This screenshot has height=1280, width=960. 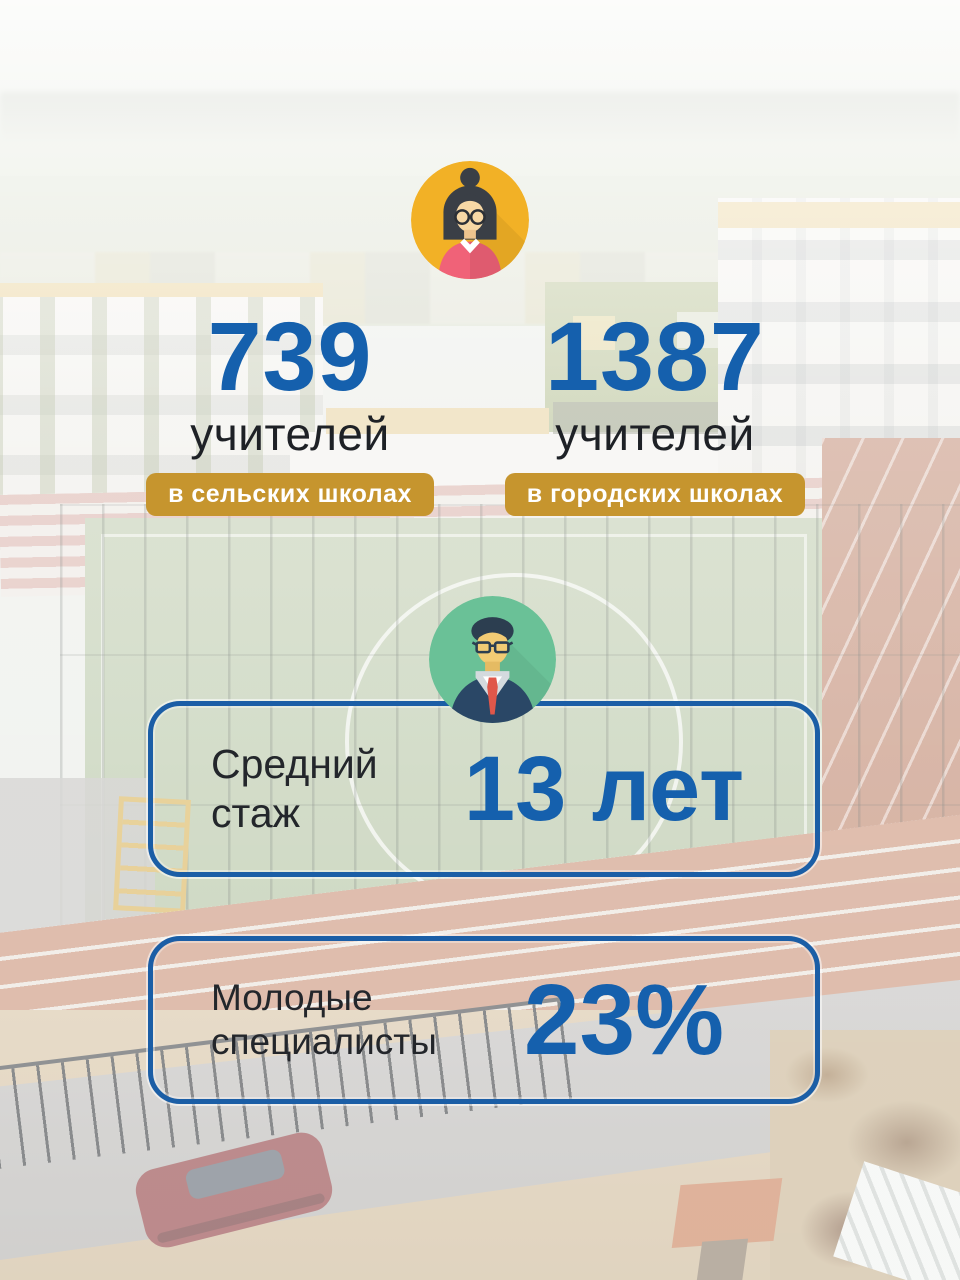 What do you see at coordinates (324, 1019) in the screenshot?
I see `young-specialists-label: Молодые специалисты` at bounding box center [324, 1019].